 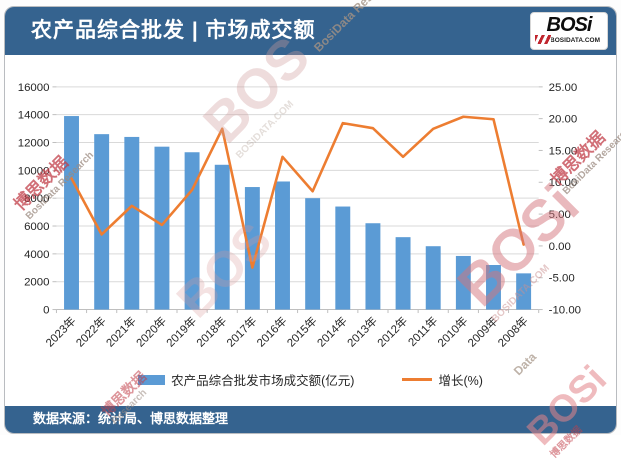 I want to click on svg-text: 2018年, so click(x=211, y=332).